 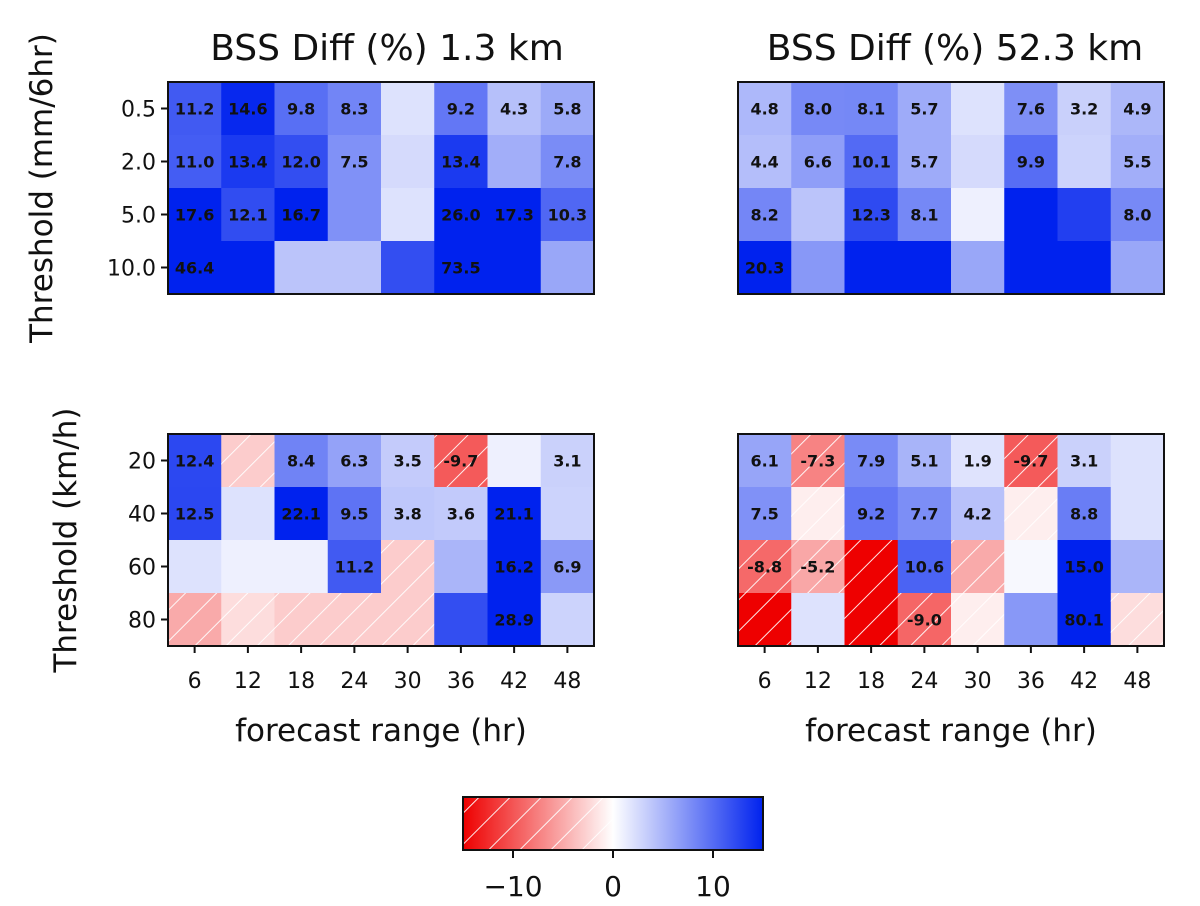 What do you see at coordinates (951, 731) in the screenshot?
I see `x-axis-label: forecast range (hr)` at bounding box center [951, 731].